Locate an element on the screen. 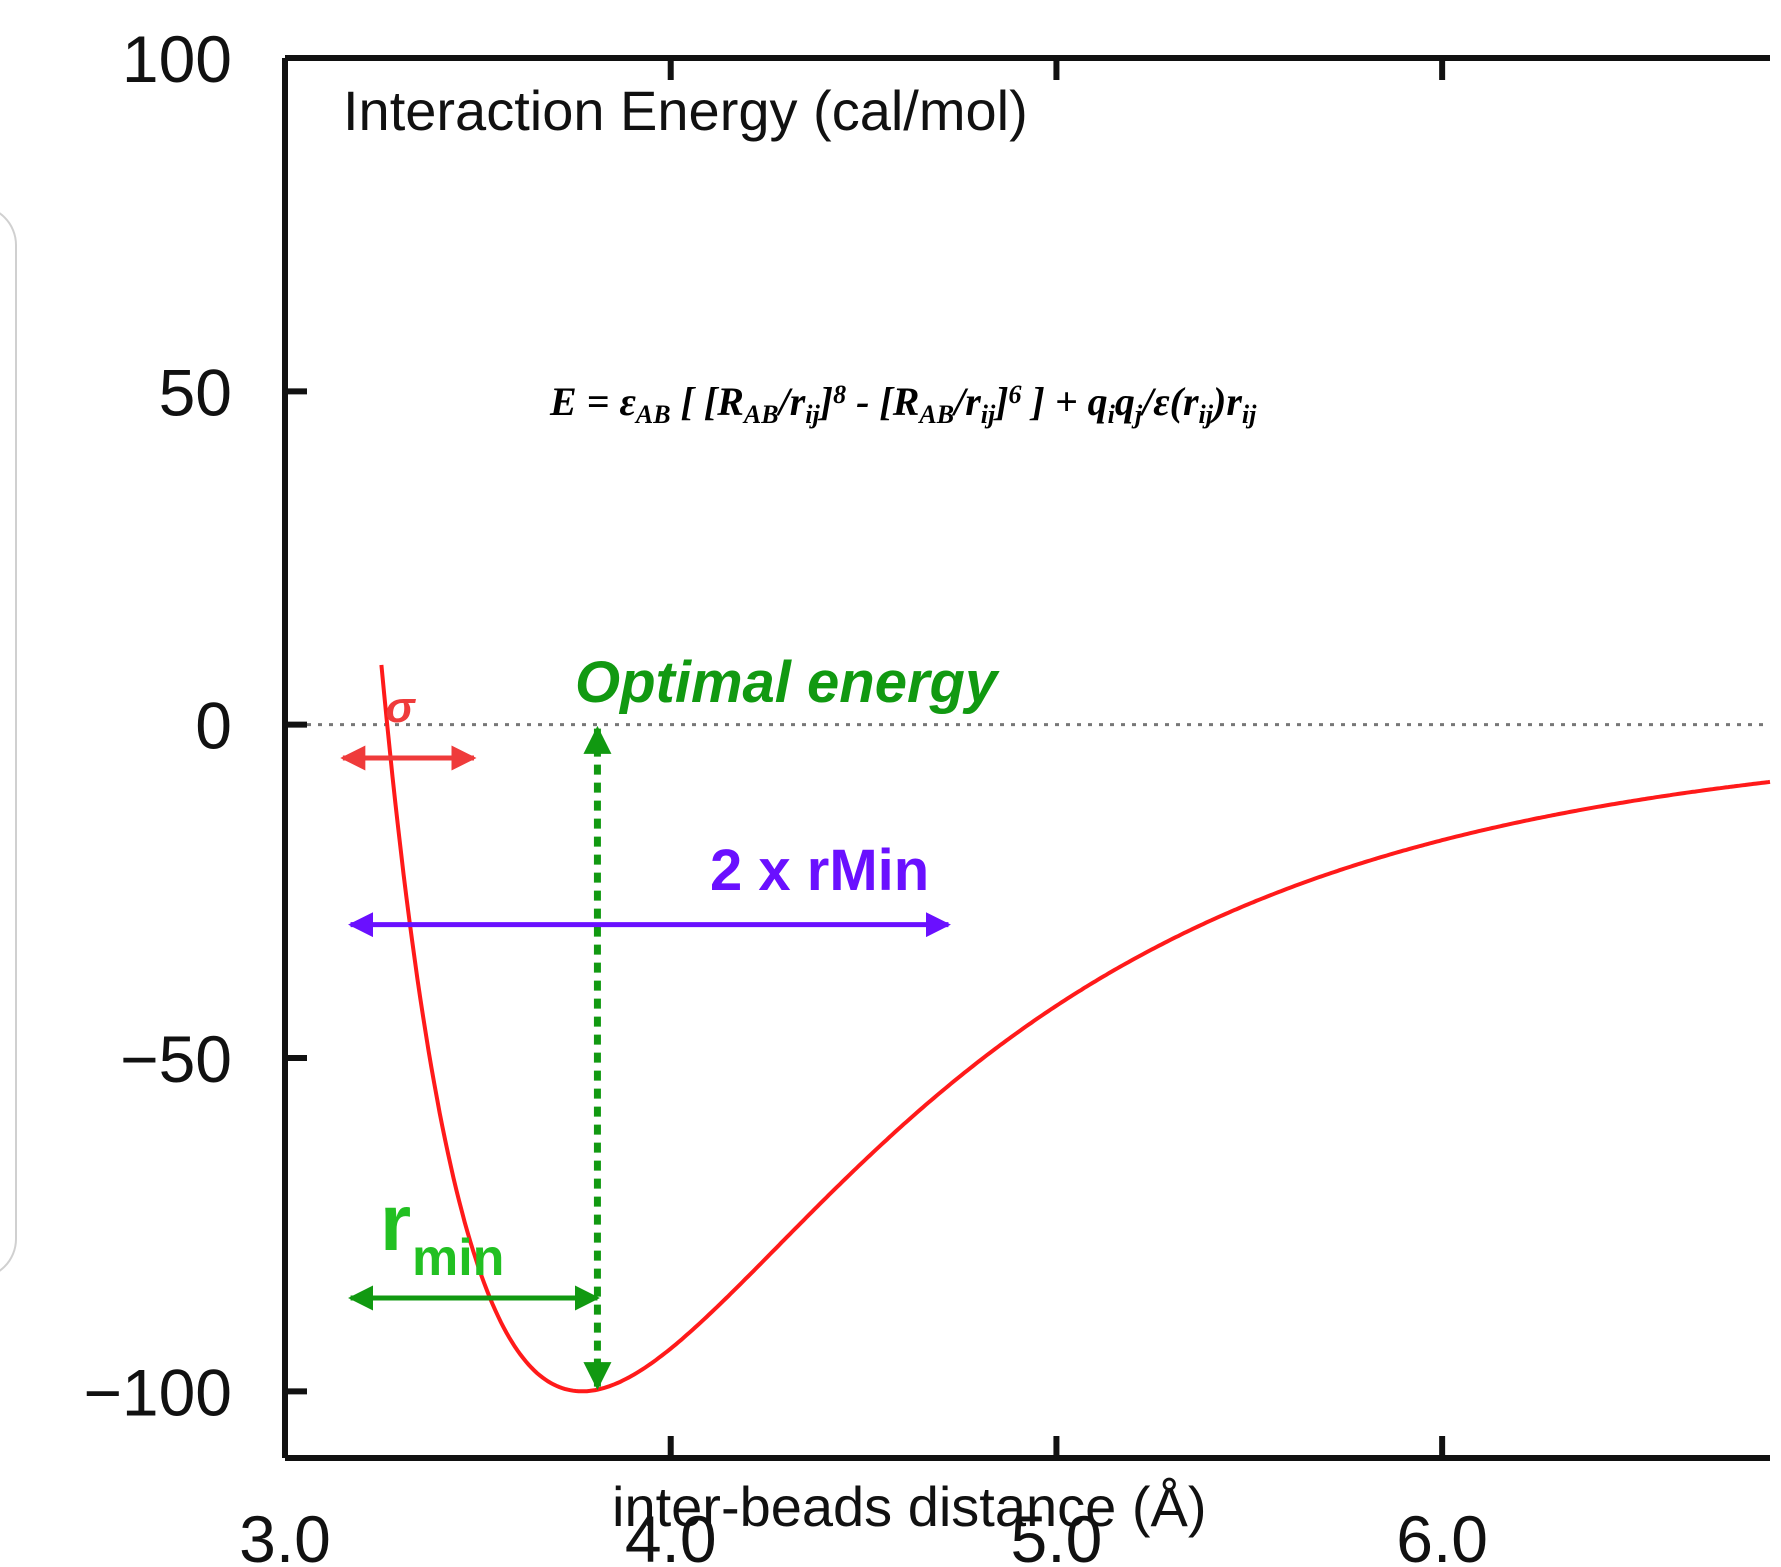 This screenshot has width=1781, height=1567. x-axis-title: inter-beads distance (Å) is located at coordinates (909, 1506).